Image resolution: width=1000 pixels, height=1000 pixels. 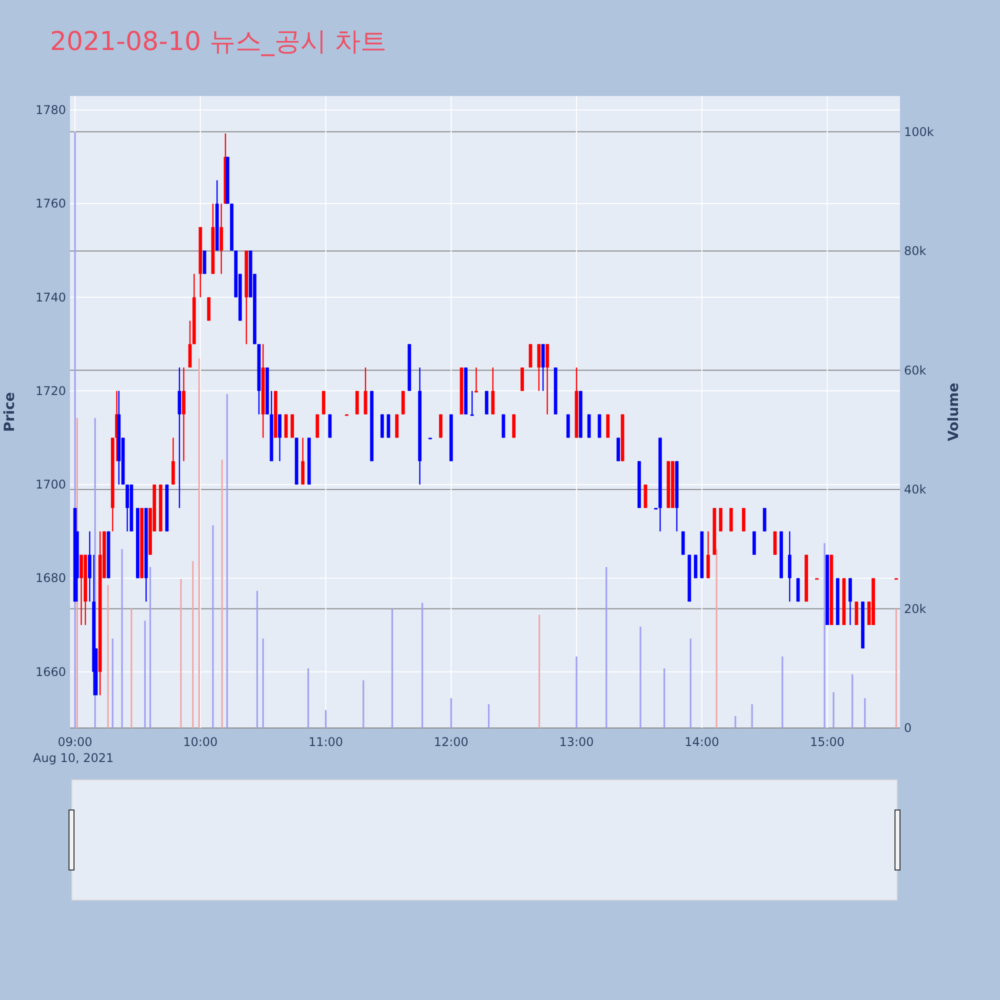 I want to click on x-tick-label: 12:00, so click(x=451, y=742).